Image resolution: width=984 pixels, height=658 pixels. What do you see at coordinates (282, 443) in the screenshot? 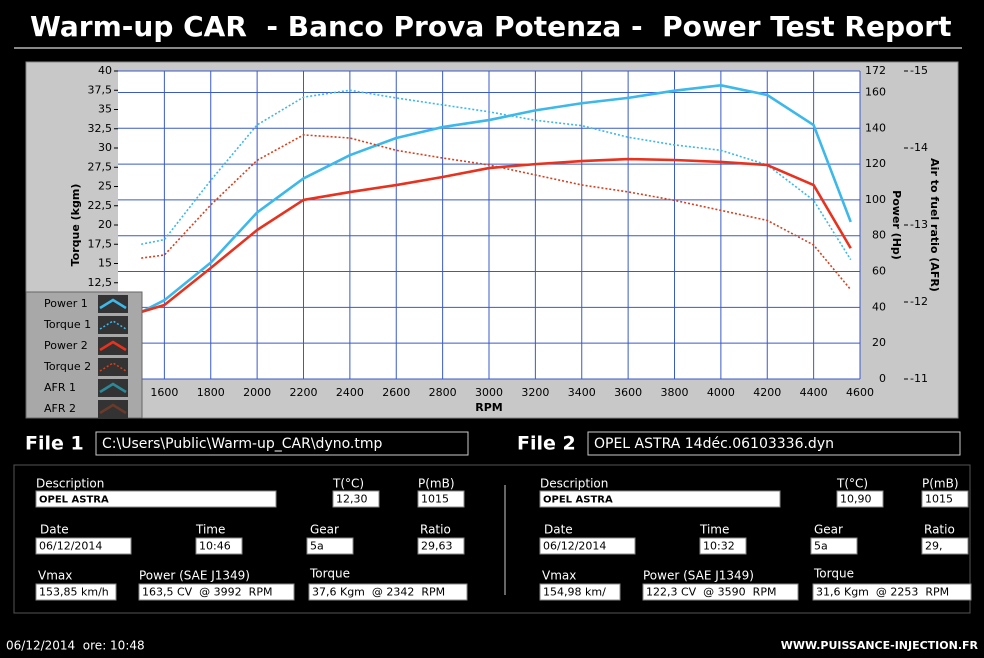
I see `file-box` at bounding box center [282, 443].